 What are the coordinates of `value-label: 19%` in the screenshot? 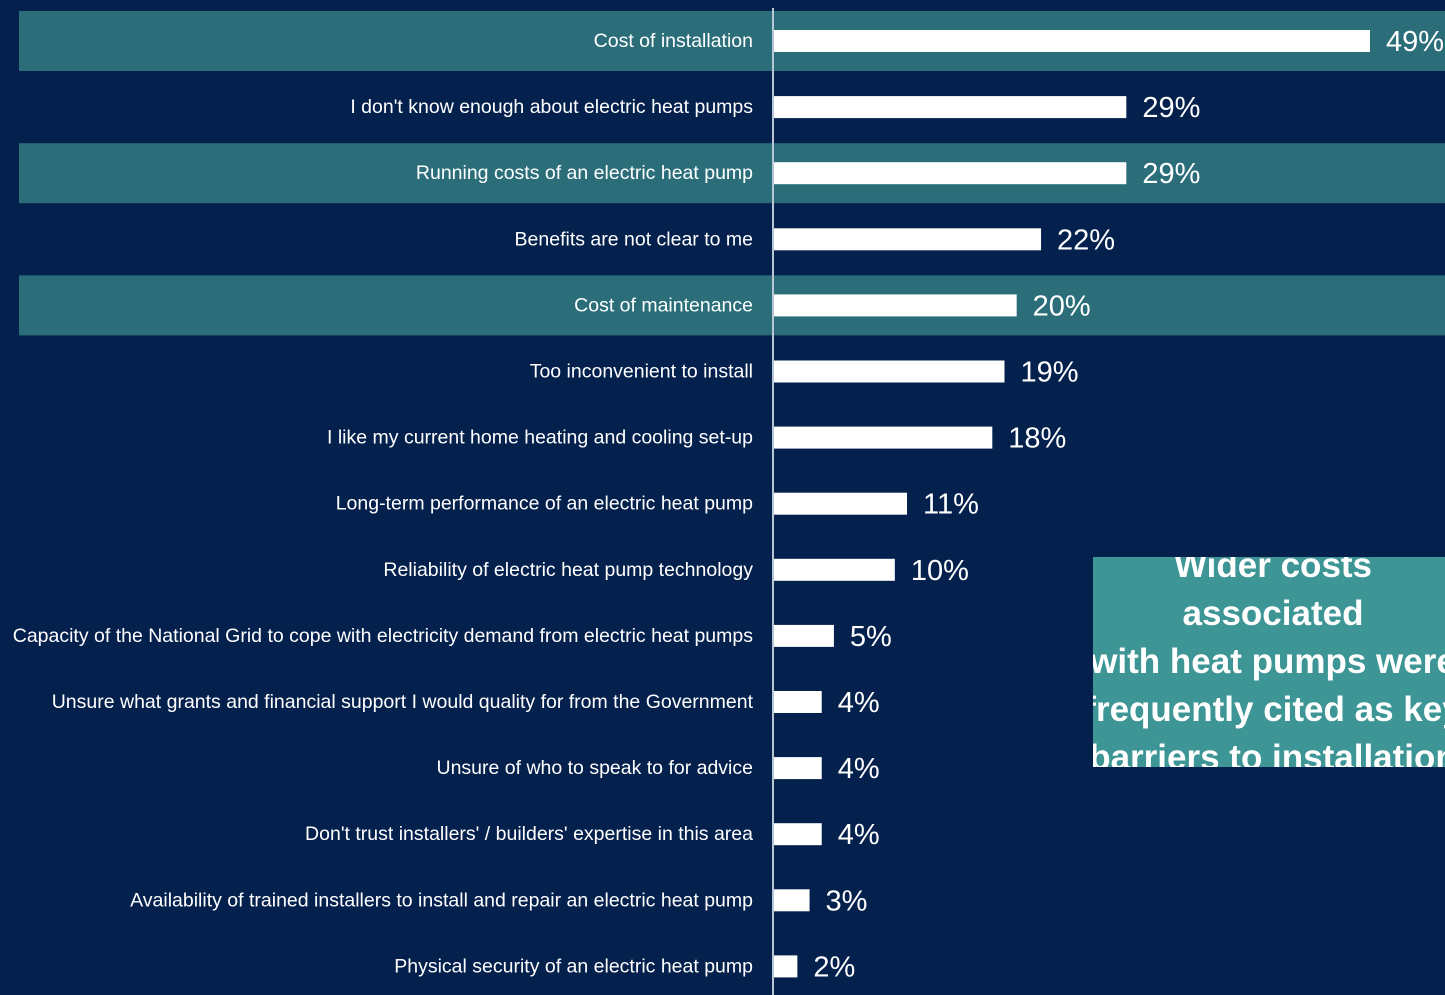 It's located at (1049, 373).